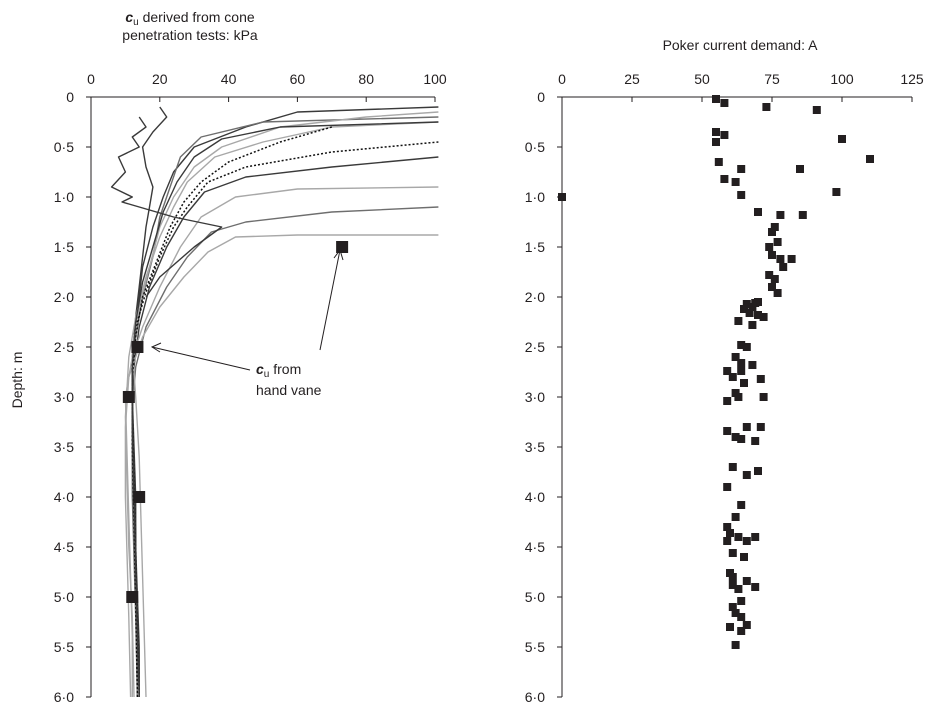 The height and width of the screenshot is (709, 930). Describe the element at coordinates (64, 697) in the screenshot. I see `left-y-tick-label: 6·0` at that location.